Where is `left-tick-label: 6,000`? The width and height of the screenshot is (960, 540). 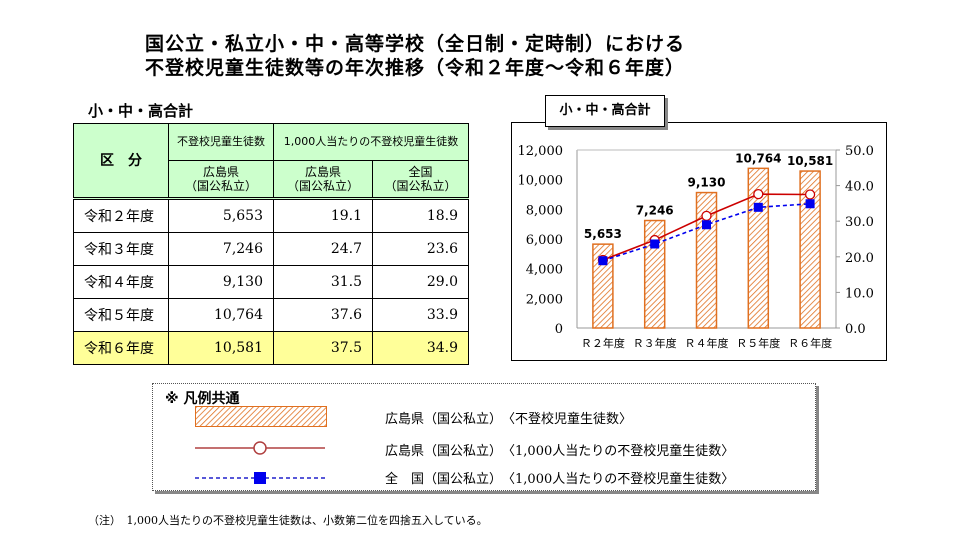 left-tick-label: 6,000 is located at coordinates (544, 240).